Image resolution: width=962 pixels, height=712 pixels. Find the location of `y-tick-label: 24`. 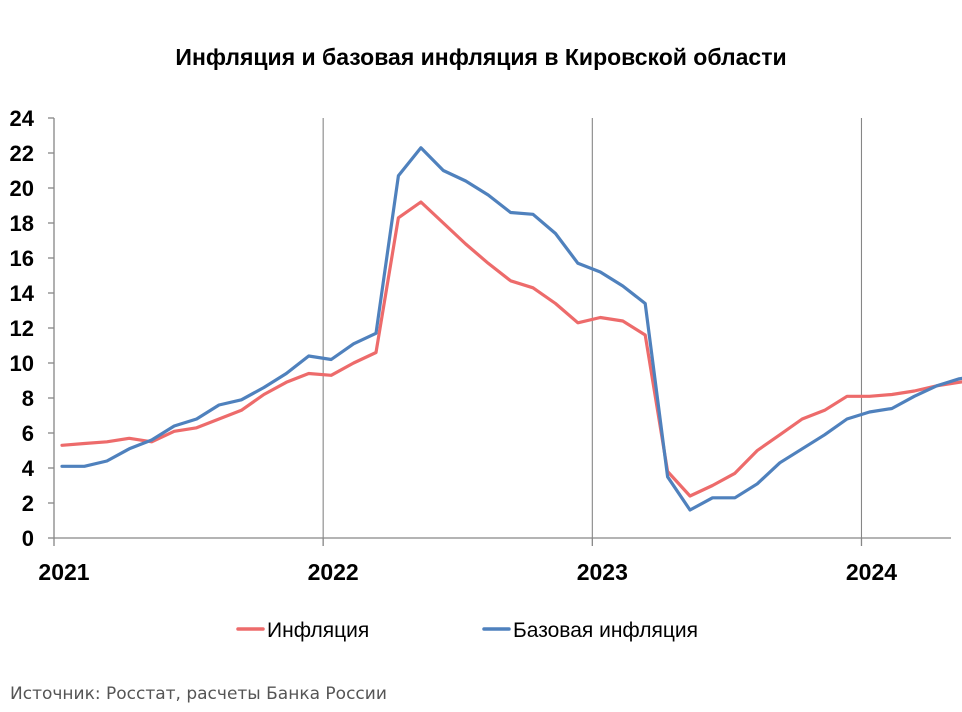

y-tick-label: 24 is located at coordinates (22, 118).